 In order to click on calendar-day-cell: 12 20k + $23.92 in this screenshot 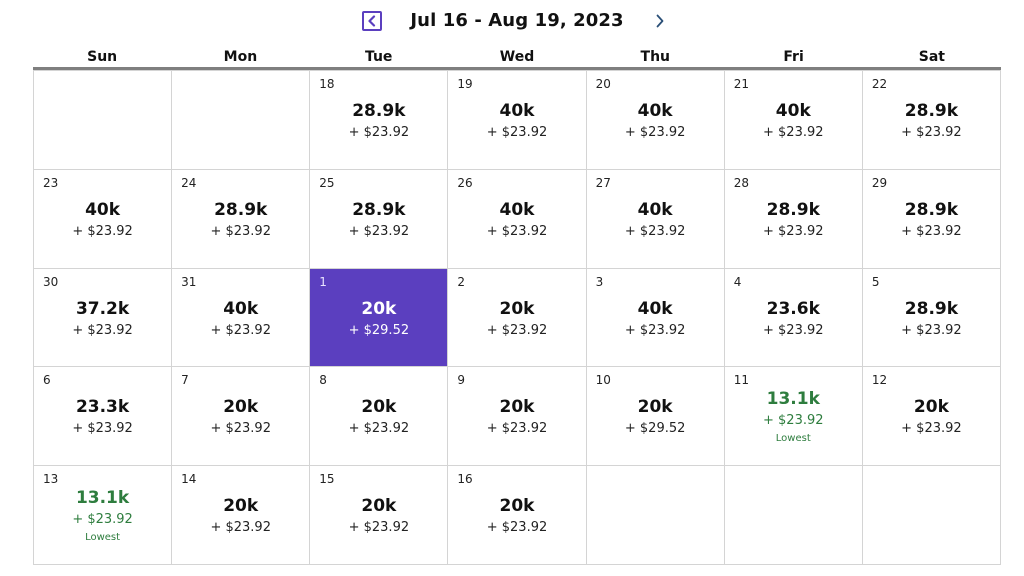, I will do `click(931, 416)`.